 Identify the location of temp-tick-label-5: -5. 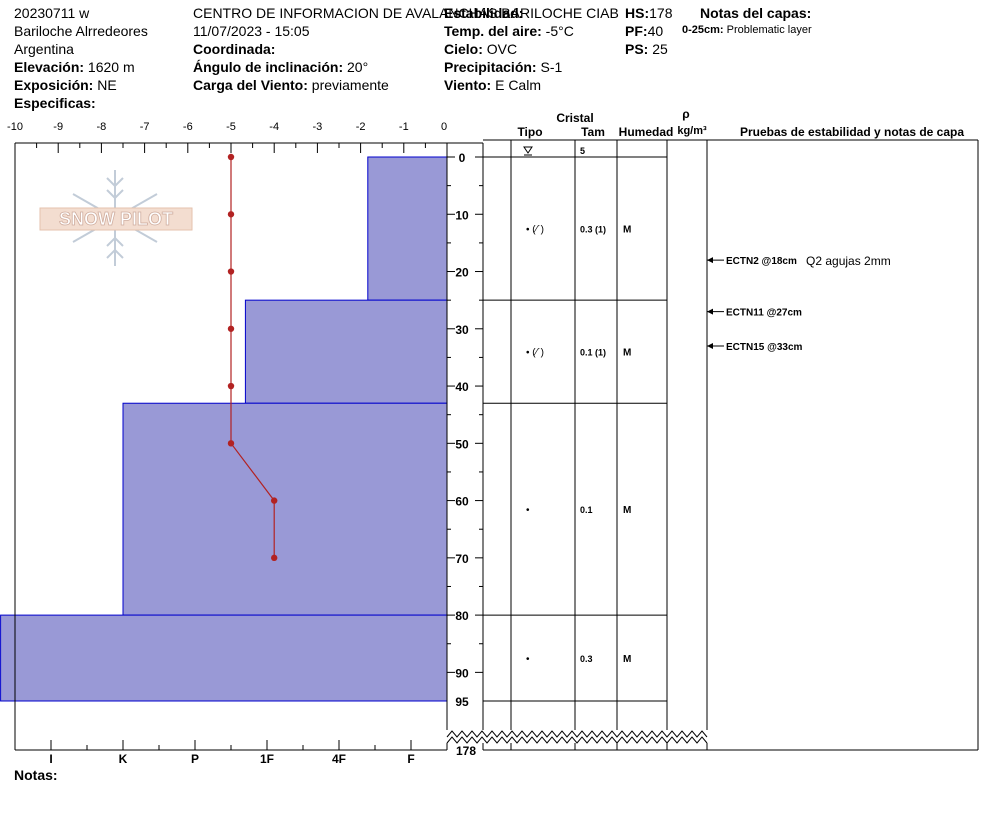
(231, 127).